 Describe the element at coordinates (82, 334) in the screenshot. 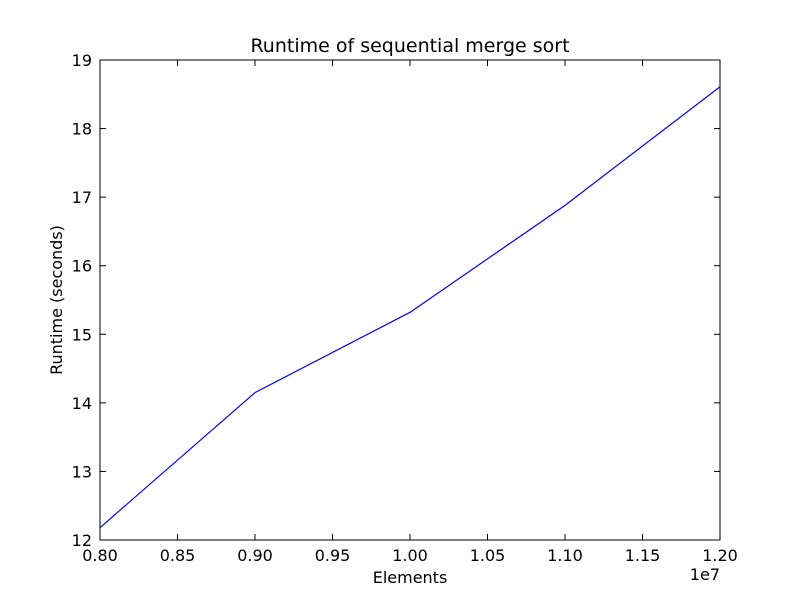

I see `y-tick-label: 15` at that location.